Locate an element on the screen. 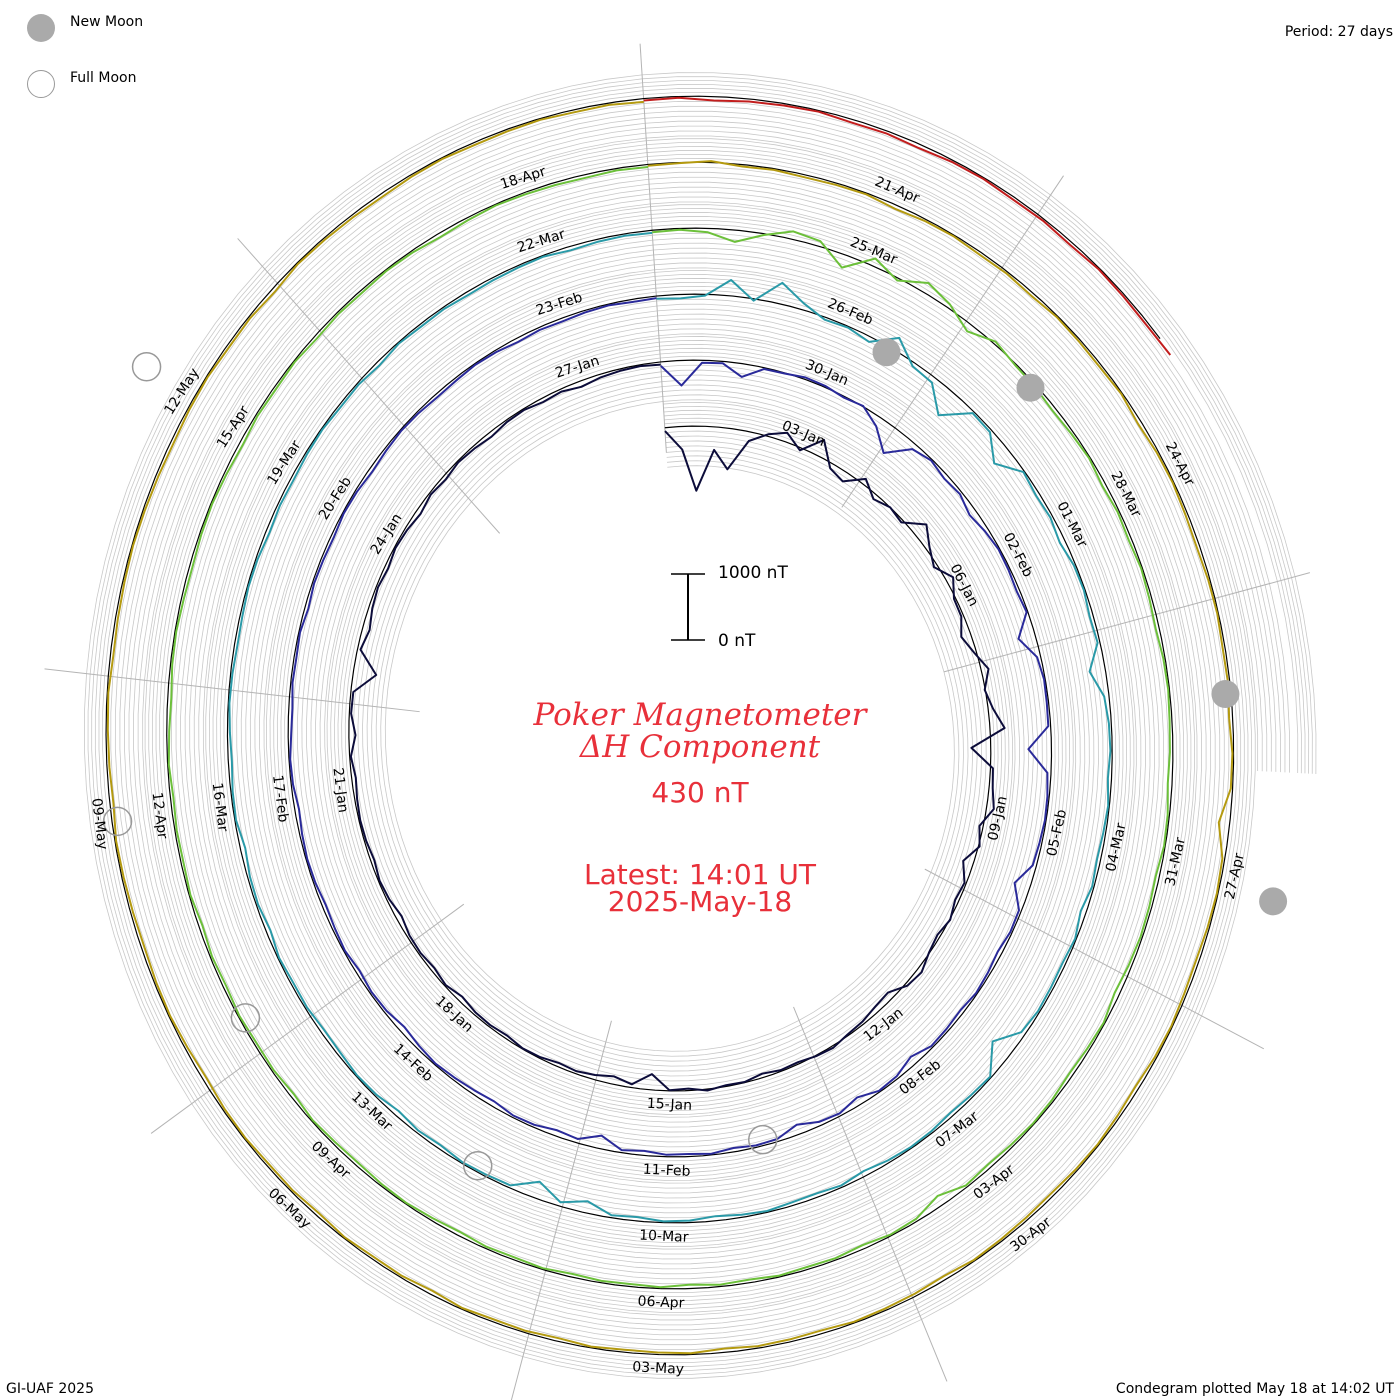 The width and height of the screenshot is (1400, 1400). full-moon-legend-label: Full Moon is located at coordinates (103, 78).